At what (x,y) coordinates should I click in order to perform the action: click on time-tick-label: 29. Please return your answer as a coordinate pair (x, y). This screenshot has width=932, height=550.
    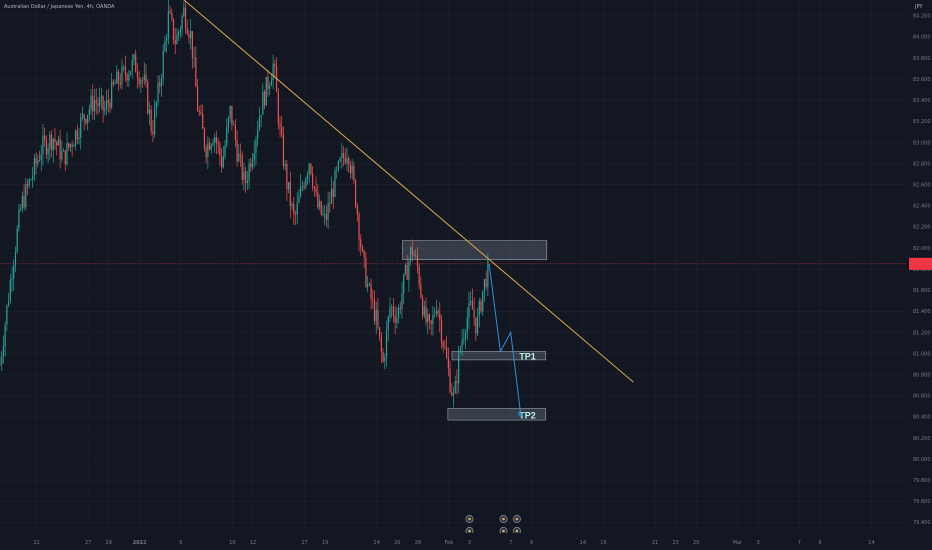
    Looking at the image, I should click on (109, 543).